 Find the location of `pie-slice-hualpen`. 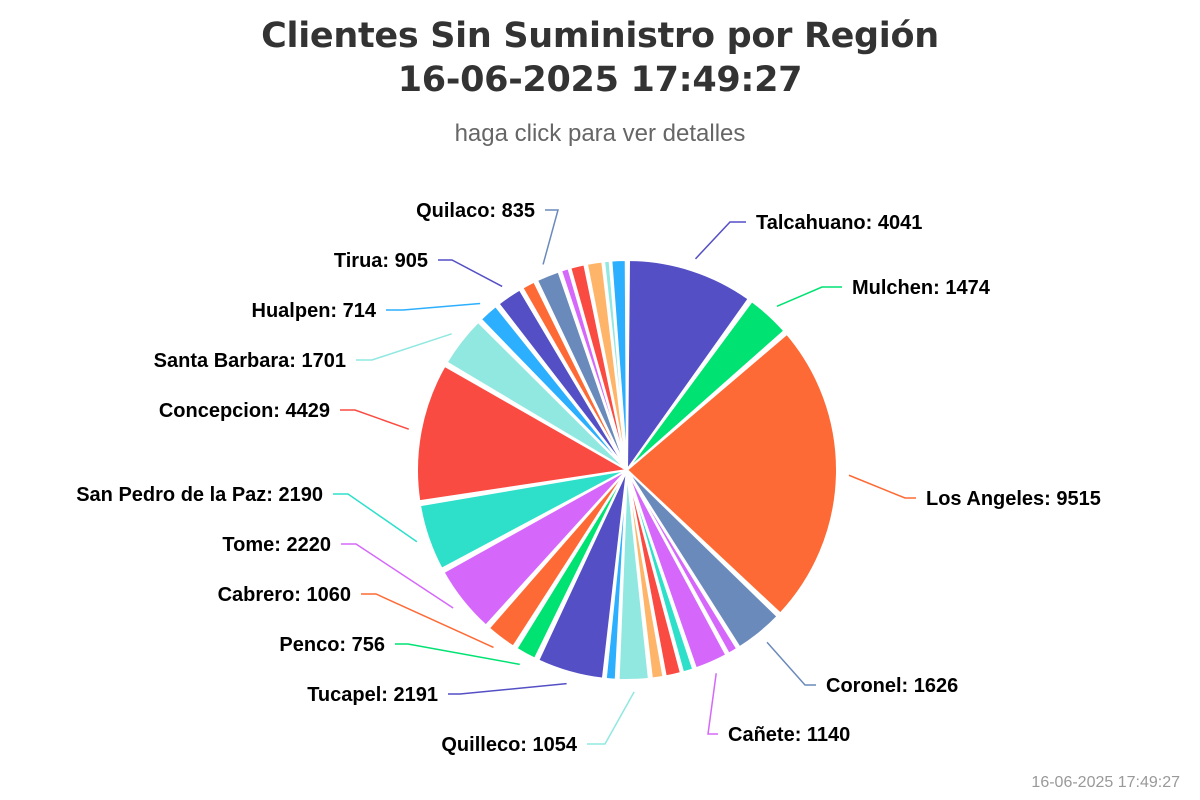

pie-slice-hualpen is located at coordinates (553, 388).